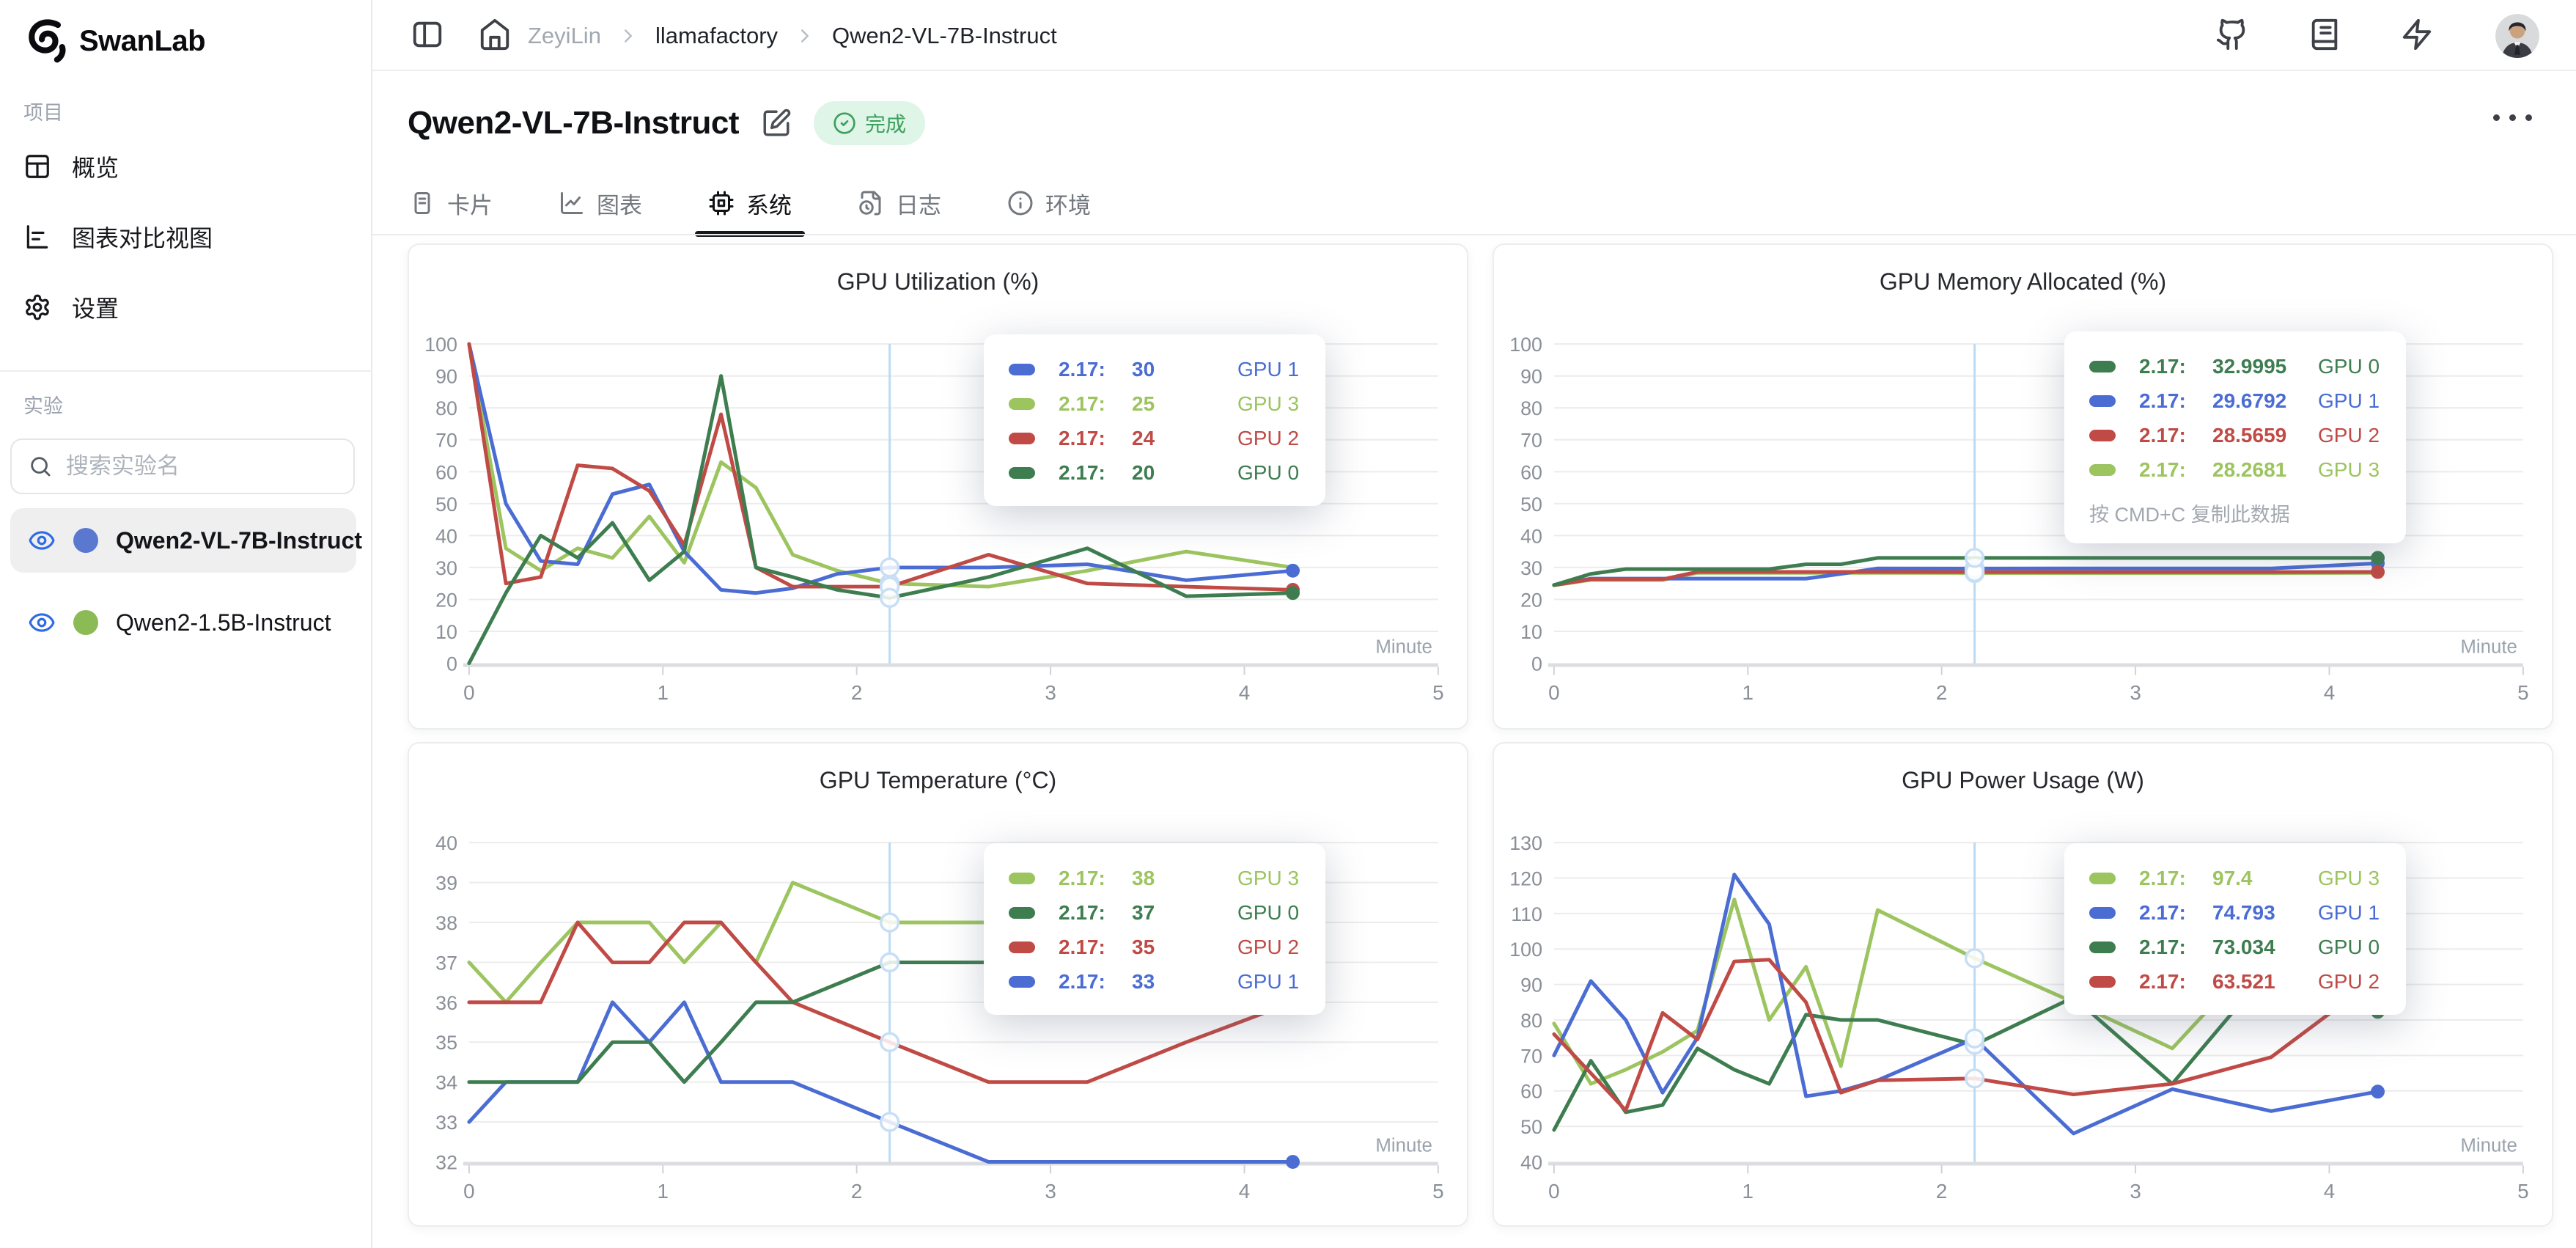  I want to click on edit-title-button, so click(776, 123).